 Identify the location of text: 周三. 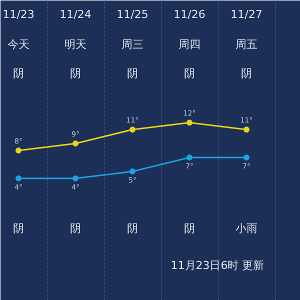
(133, 44).